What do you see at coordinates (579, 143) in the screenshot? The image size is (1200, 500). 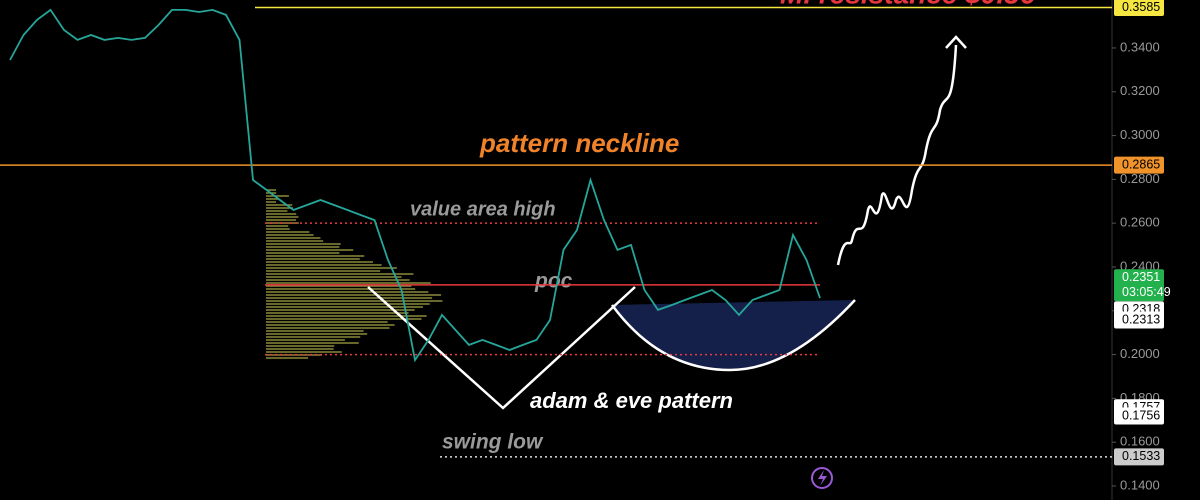 I see `neckline-label: pattern neckline` at bounding box center [579, 143].